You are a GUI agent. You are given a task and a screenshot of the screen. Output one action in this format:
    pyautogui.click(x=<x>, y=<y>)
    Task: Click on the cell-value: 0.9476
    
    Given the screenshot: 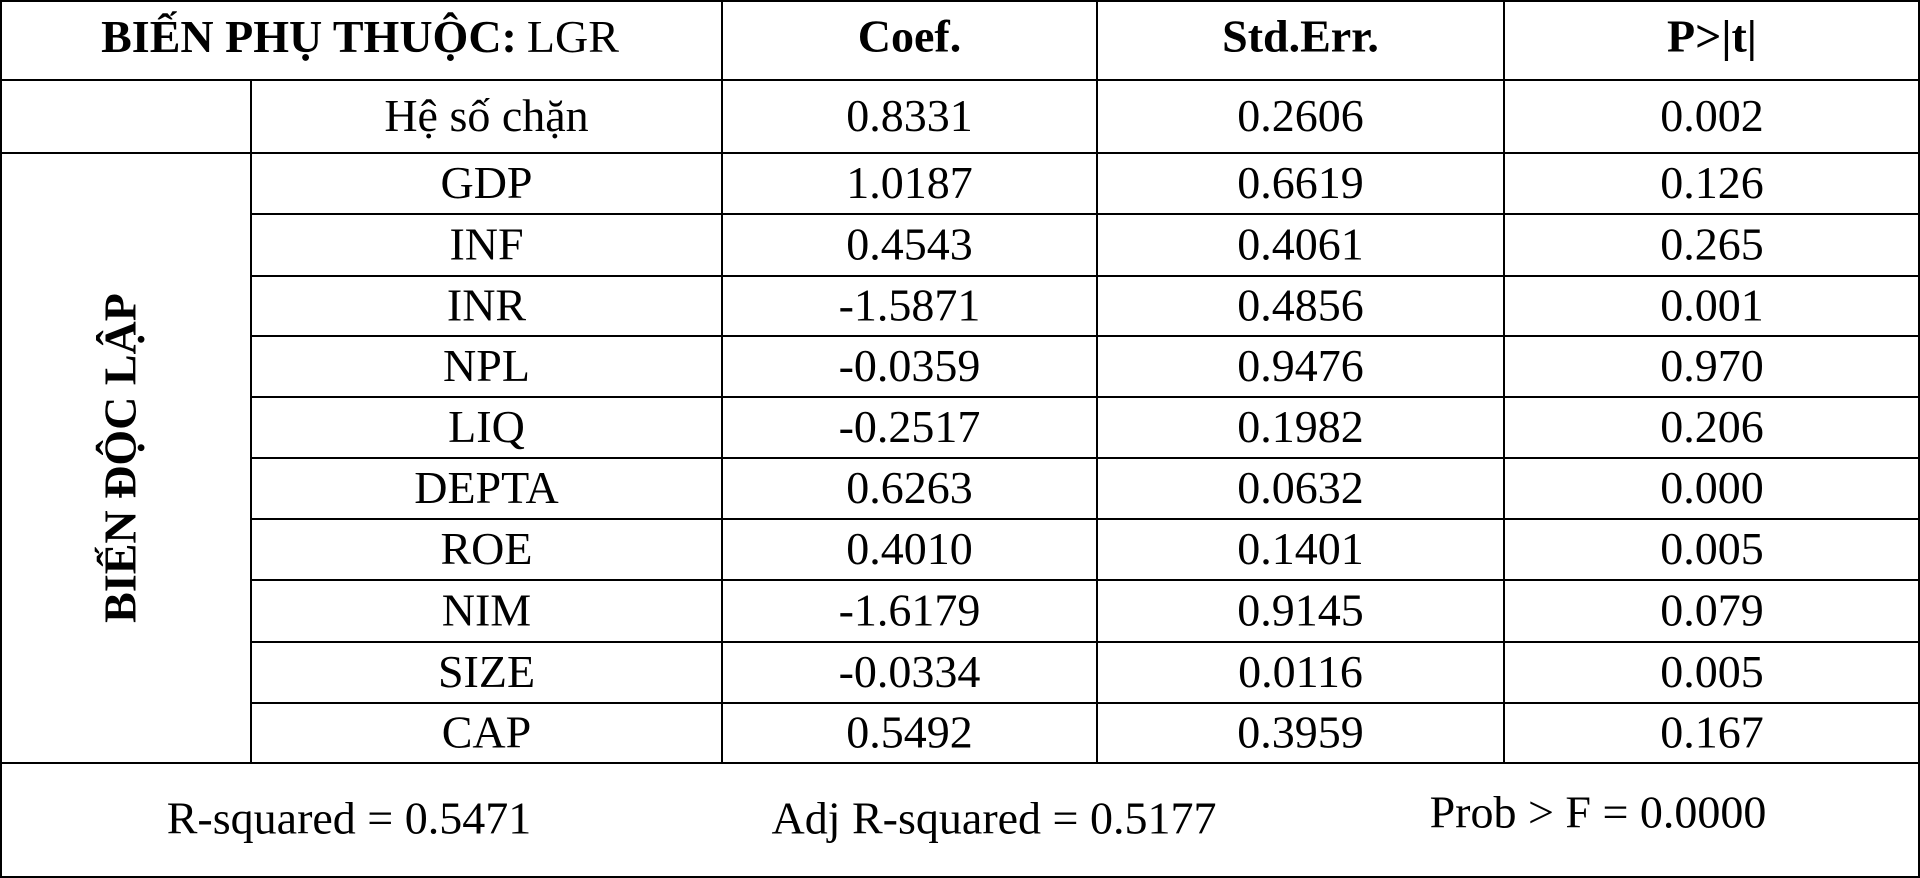 What is the action you would take?
    pyautogui.click(x=1300, y=365)
    